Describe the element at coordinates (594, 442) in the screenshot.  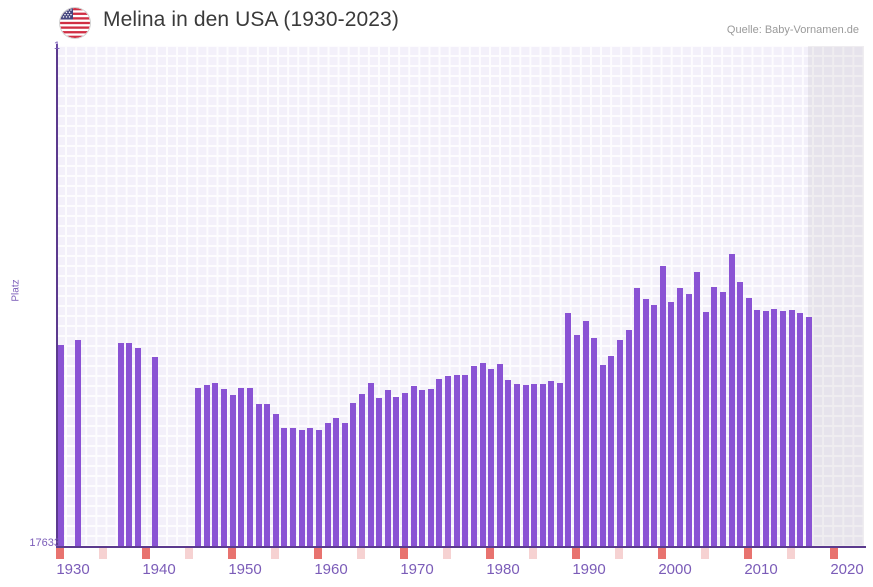
I see `bar-1992` at that location.